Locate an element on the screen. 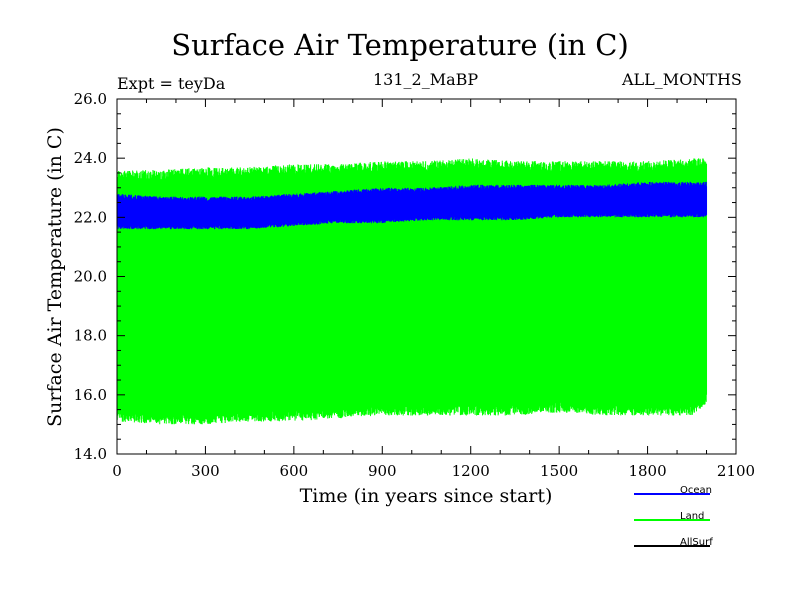 This screenshot has width=800, height=600. x-tick-label: 2100 is located at coordinates (736, 471).